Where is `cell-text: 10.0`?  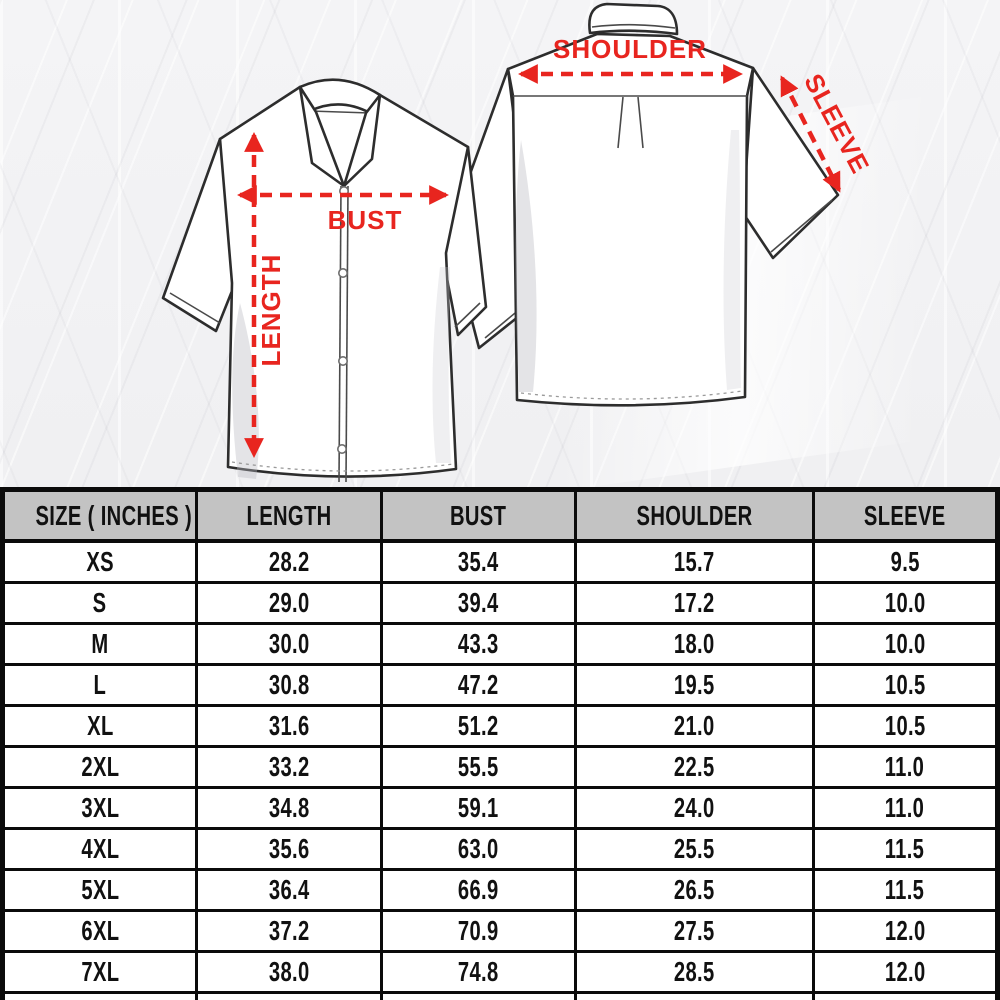
cell-text: 10.0 is located at coordinates (905, 643).